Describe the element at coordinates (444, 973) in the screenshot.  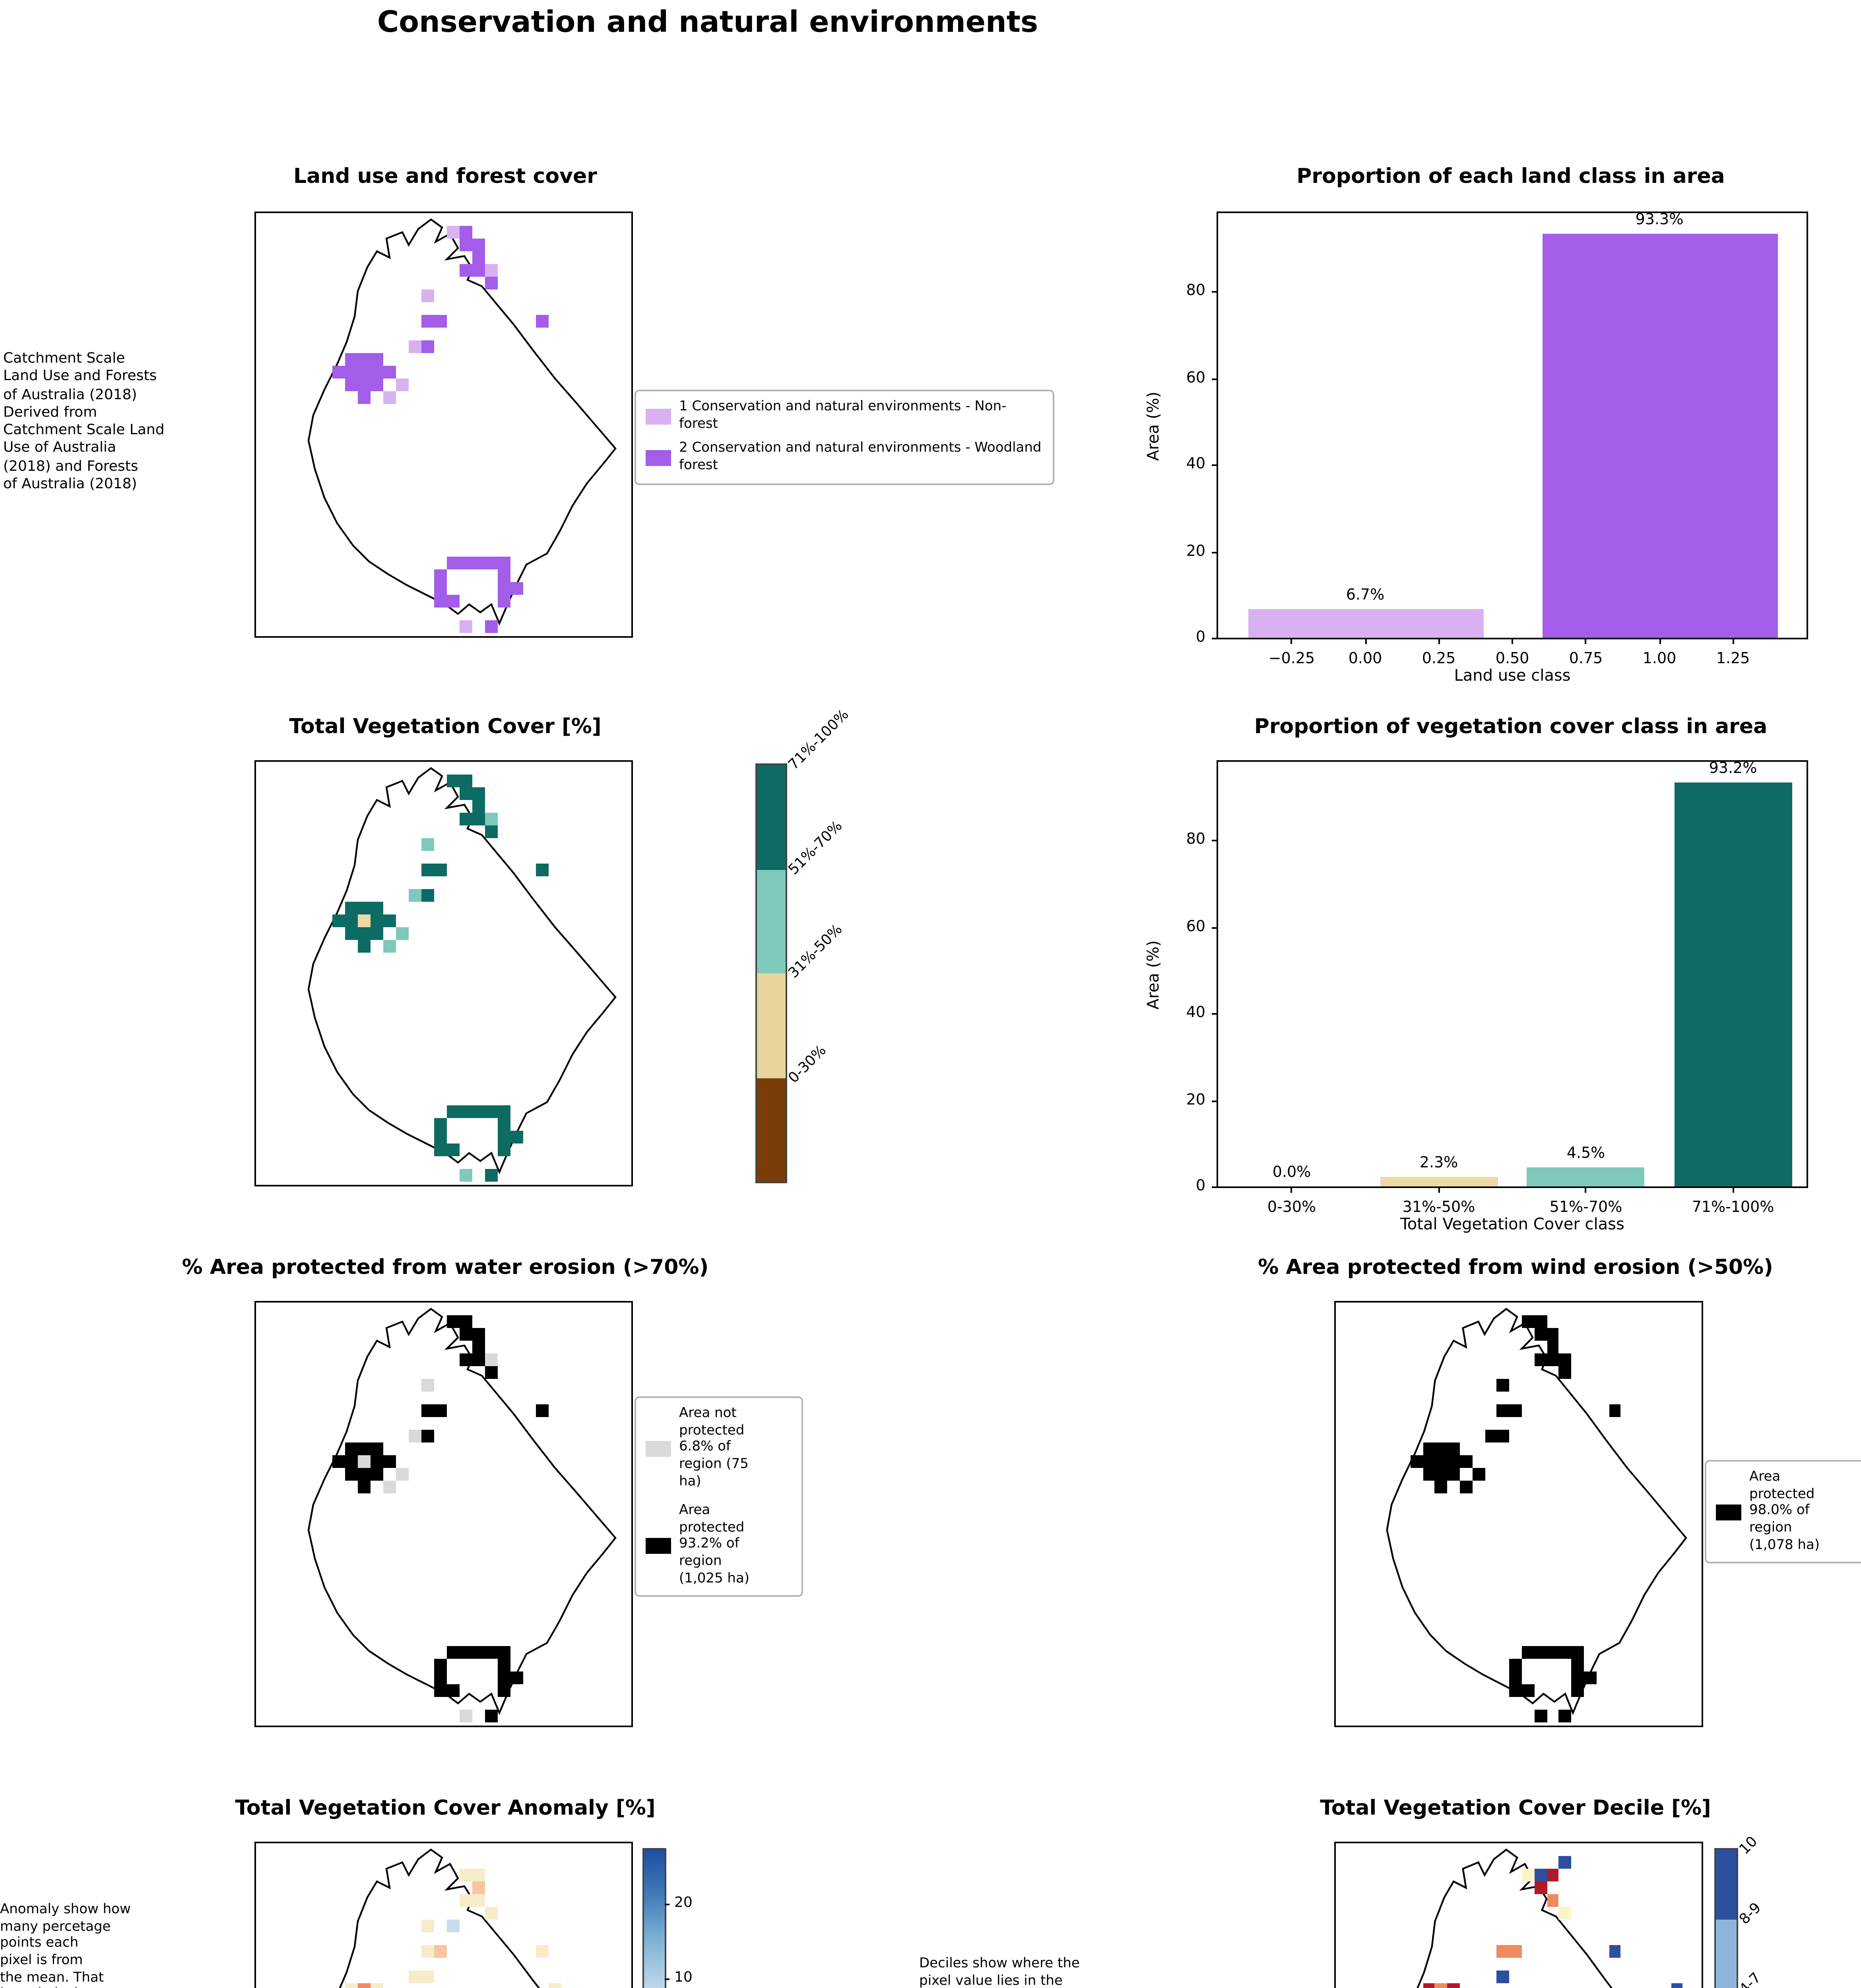
I see `veg-cover-map` at that location.